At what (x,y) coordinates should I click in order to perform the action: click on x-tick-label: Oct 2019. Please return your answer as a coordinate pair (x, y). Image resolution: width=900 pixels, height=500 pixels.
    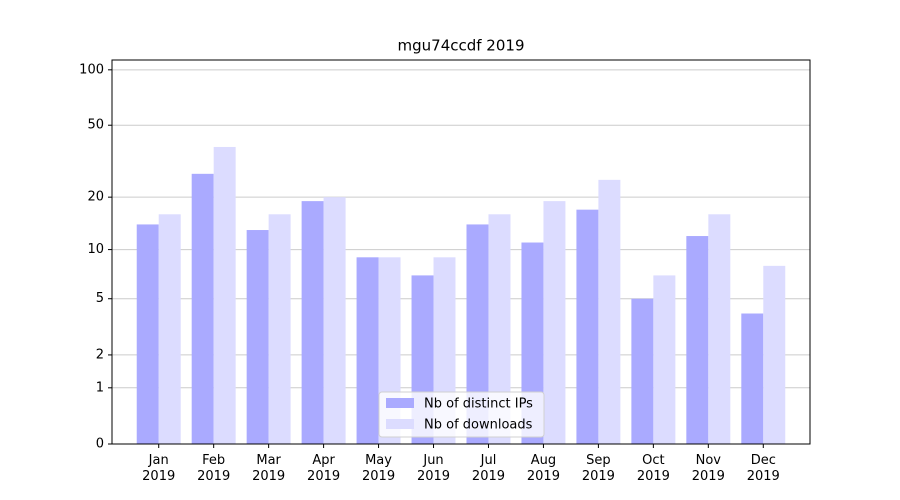
    Looking at the image, I should click on (653, 468).